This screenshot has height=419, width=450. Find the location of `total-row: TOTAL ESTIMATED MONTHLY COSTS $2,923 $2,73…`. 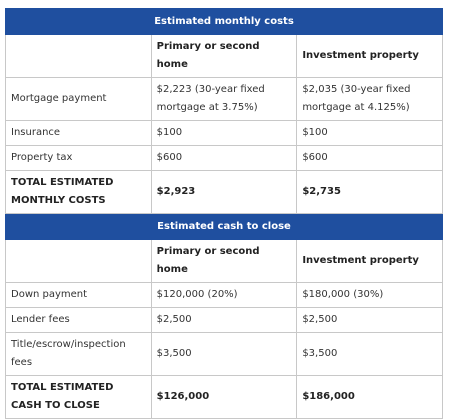

total-row: TOTAL ESTIMATED MONTHLY COSTS $2,923 $2,73… is located at coordinates (224, 192).